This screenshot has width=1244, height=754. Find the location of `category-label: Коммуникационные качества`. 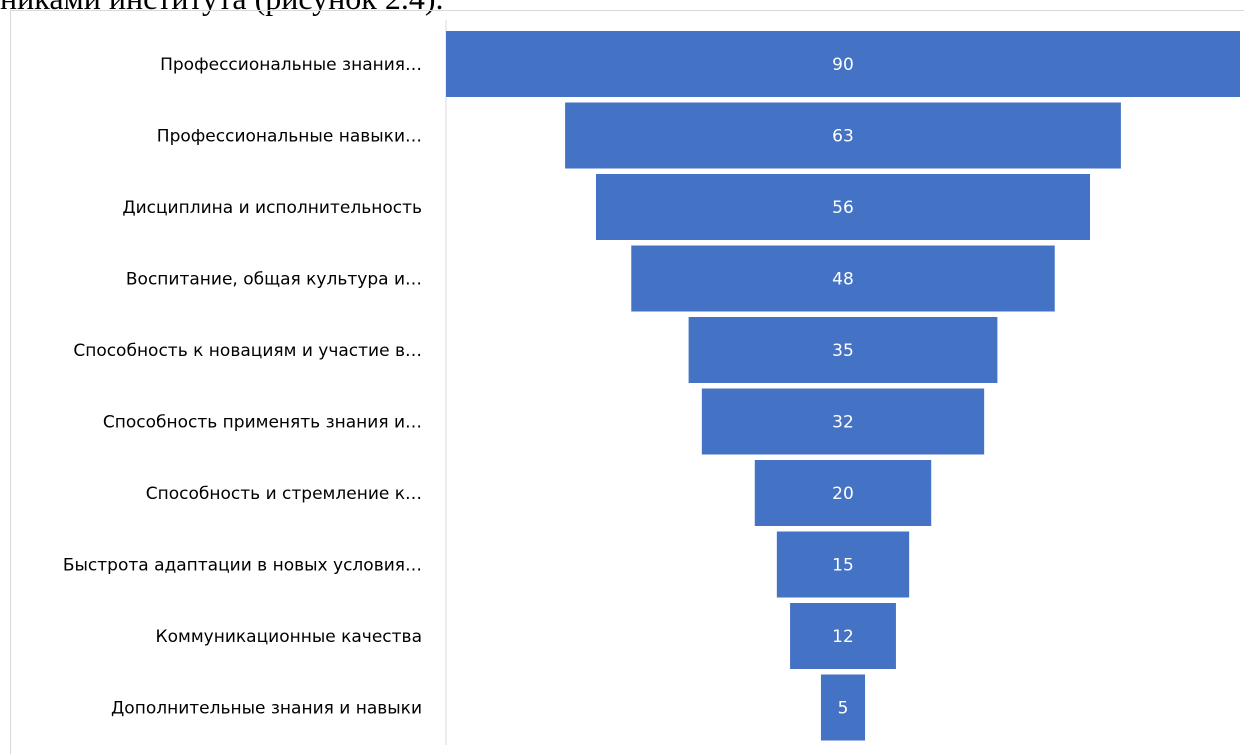

category-label: Коммуникационные качества is located at coordinates (289, 637).